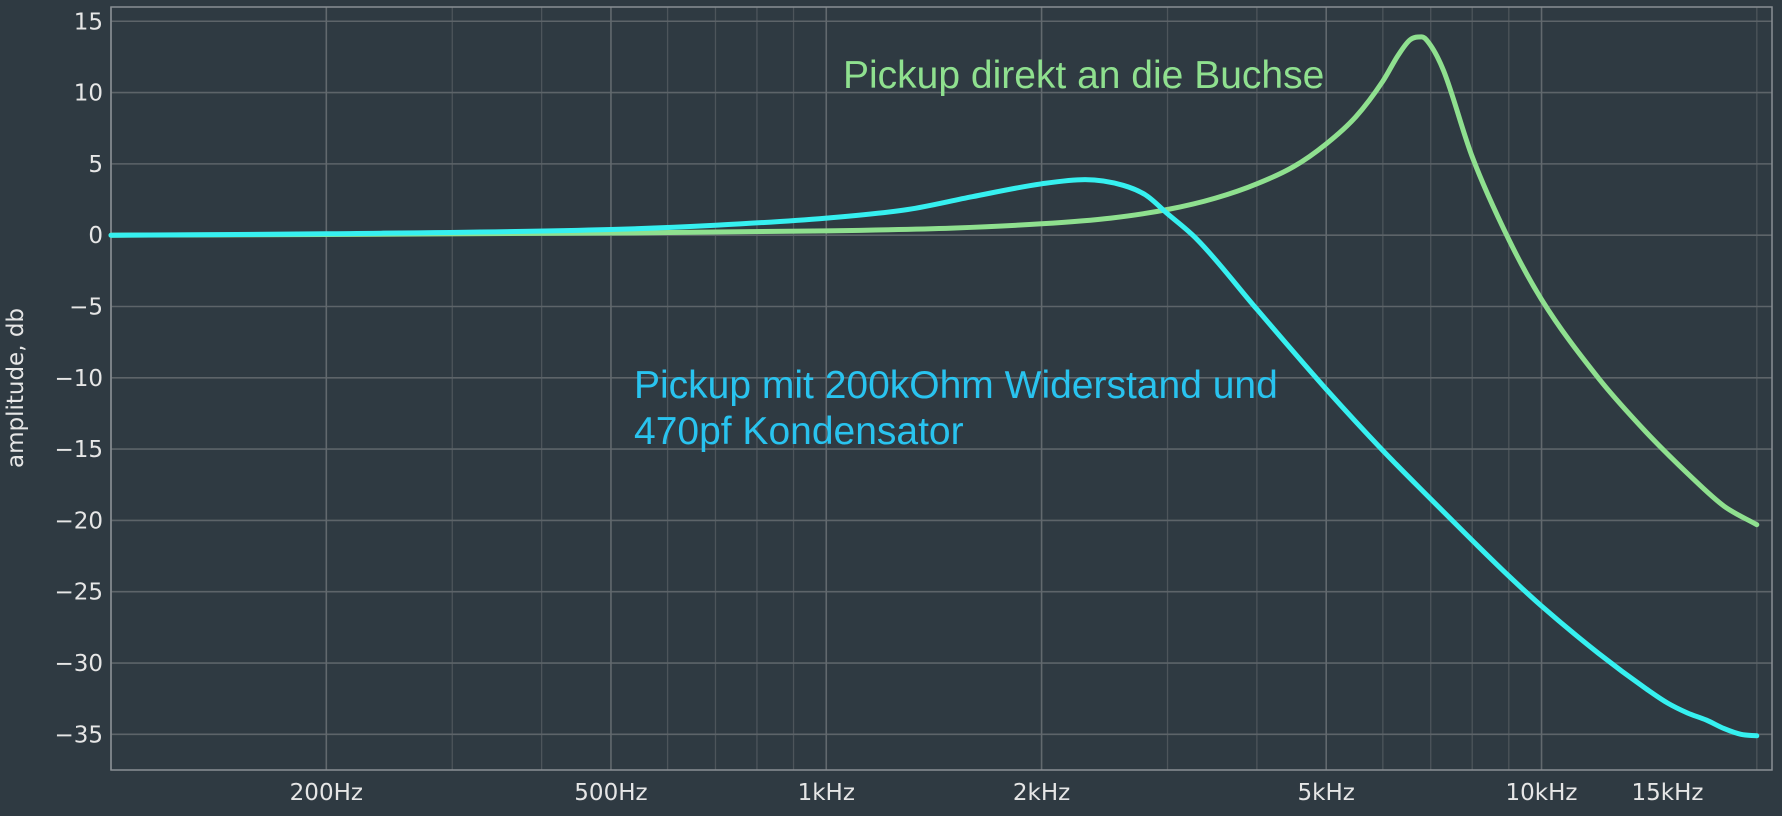  What do you see at coordinates (78, 521) in the screenshot?
I see `y-tick-label: −20` at bounding box center [78, 521].